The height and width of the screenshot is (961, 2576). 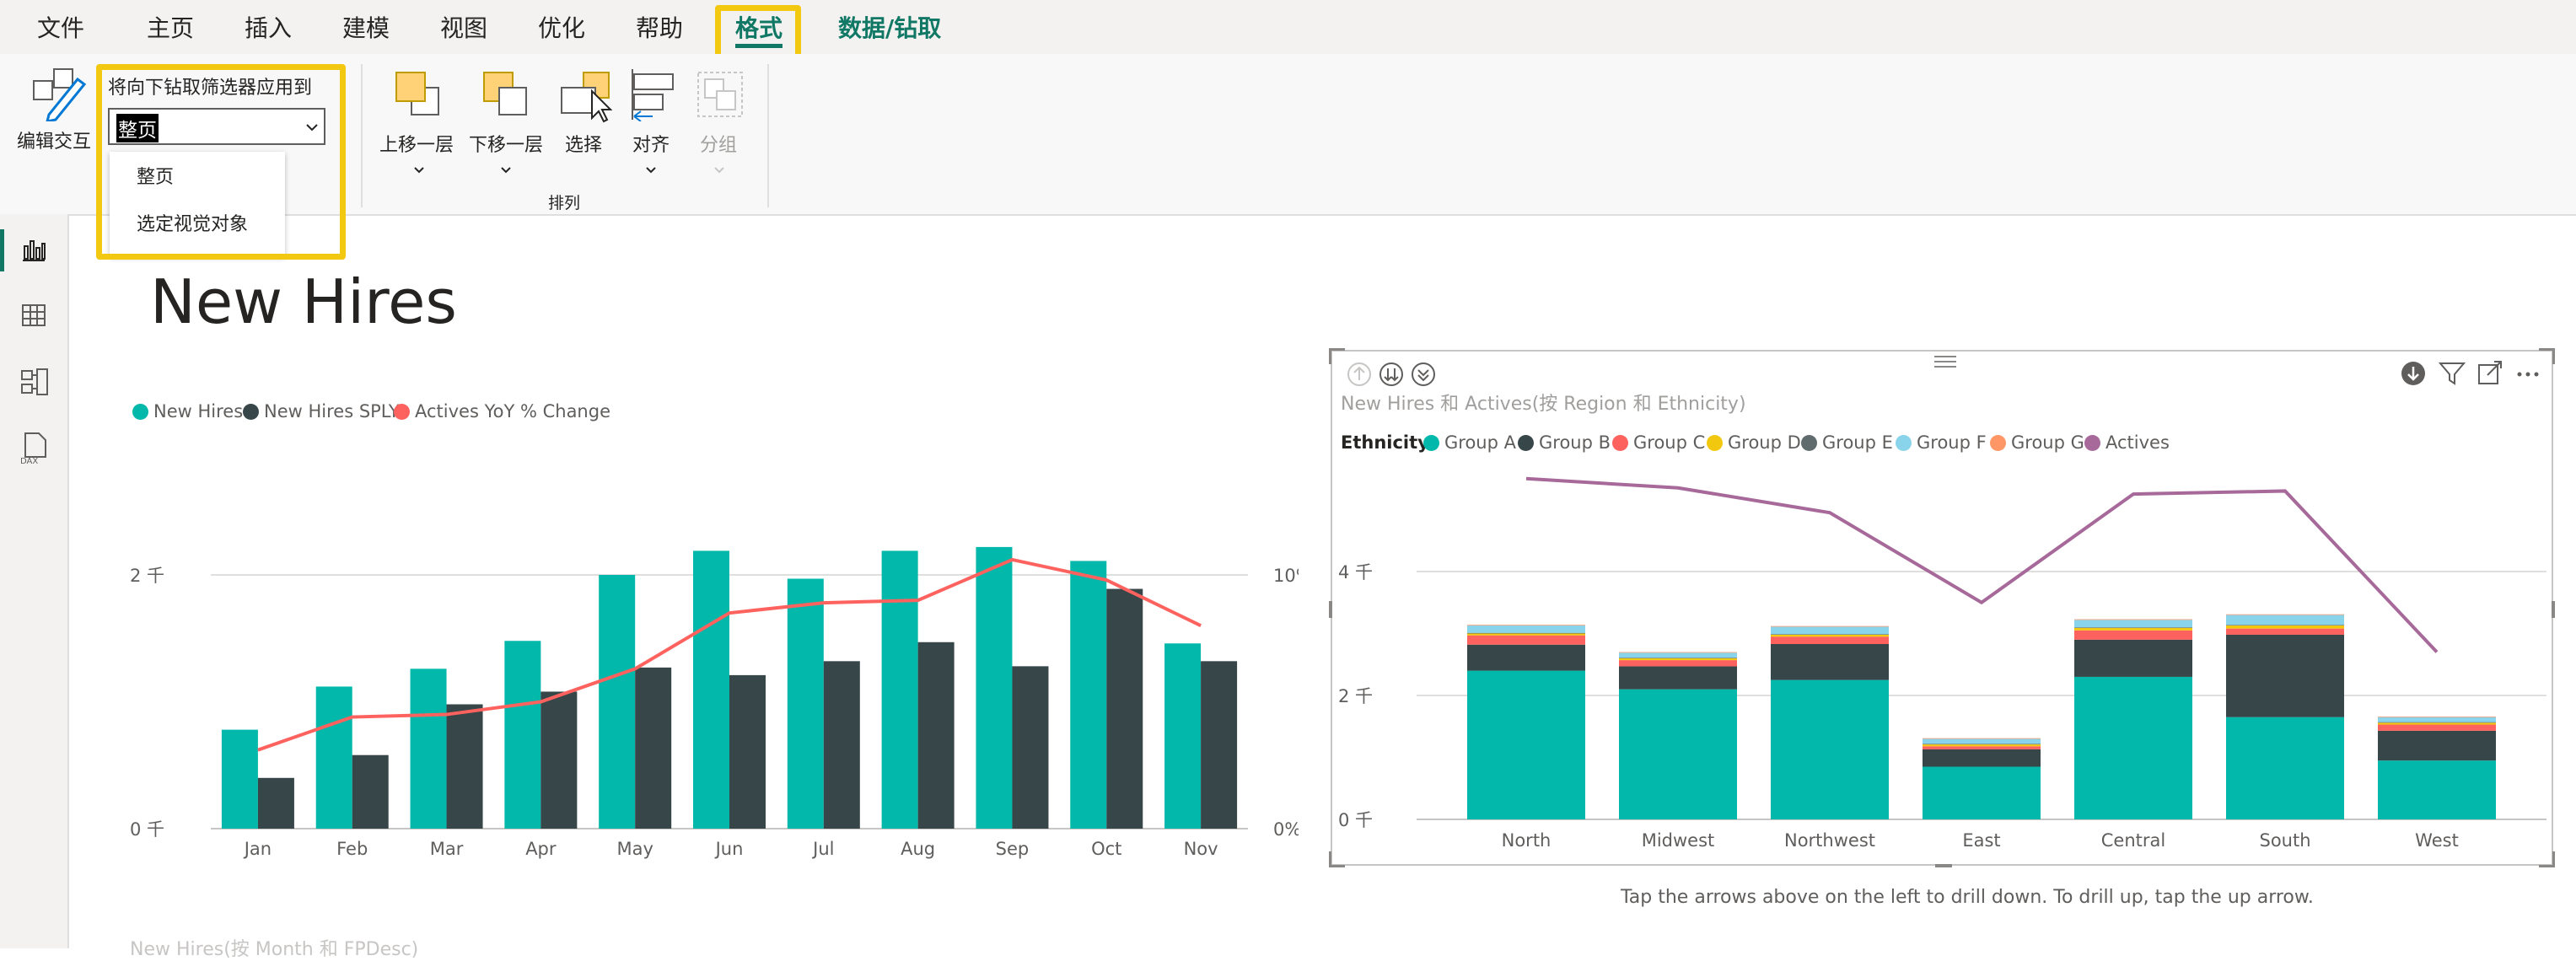 I want to click on tab-data-drill: 数据/钻取, so click(x=890, y=28).